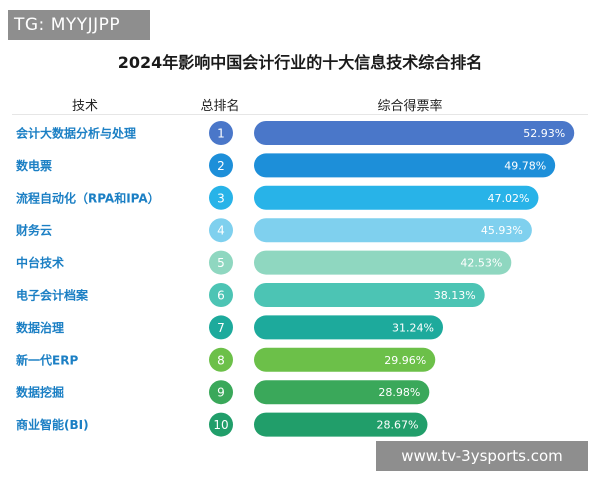 The width and height of the screenshot is (600, 480). I want to click on rank-number: 4, so click(221, 231).